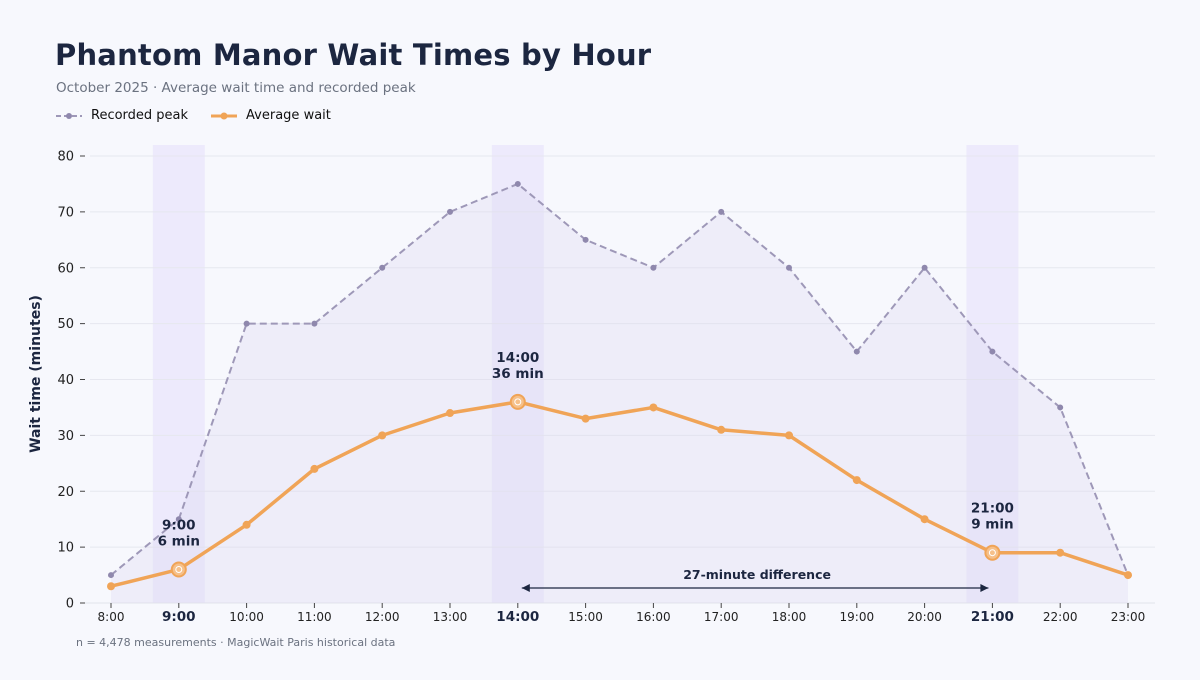 Image resolution: width=1200 pixels, height=680 pixels. I want to click on highlight-label-value: 36 min, so click(518, 374).